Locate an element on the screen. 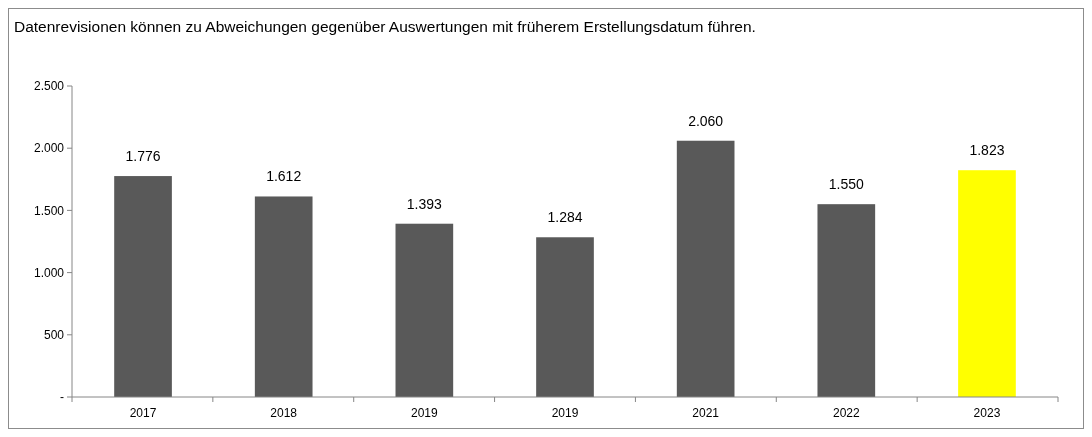 The image size is (1092, 437). x-tick-label: 2022 is located at coordinates (846, 413).